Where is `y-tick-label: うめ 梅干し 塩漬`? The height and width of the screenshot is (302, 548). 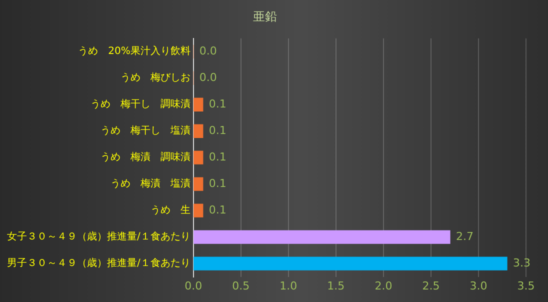
y-tick-label: うめ 梅干し 塩漬 is located at coordinates (145, 130).